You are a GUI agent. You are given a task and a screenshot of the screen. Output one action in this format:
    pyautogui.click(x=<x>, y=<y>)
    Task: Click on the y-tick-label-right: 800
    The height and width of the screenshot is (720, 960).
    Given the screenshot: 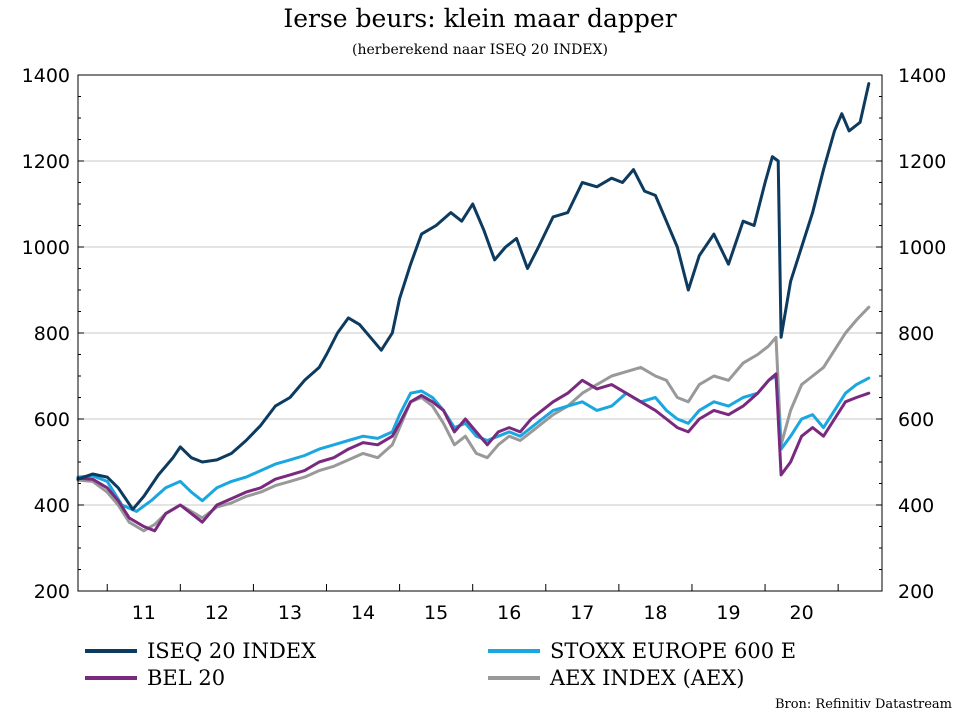 What is the action you would take?
    pyautogui.click(x=916, y=334)
    